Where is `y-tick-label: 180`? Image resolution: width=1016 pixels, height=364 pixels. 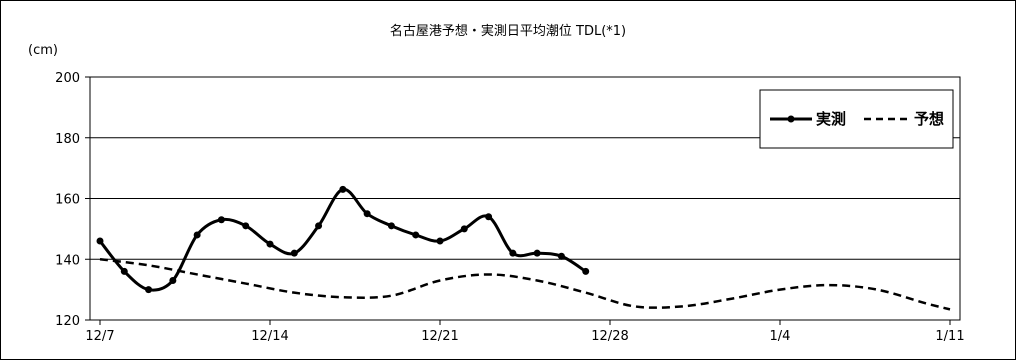
y-tick-label: 180 is located at coordinates (67, 139).